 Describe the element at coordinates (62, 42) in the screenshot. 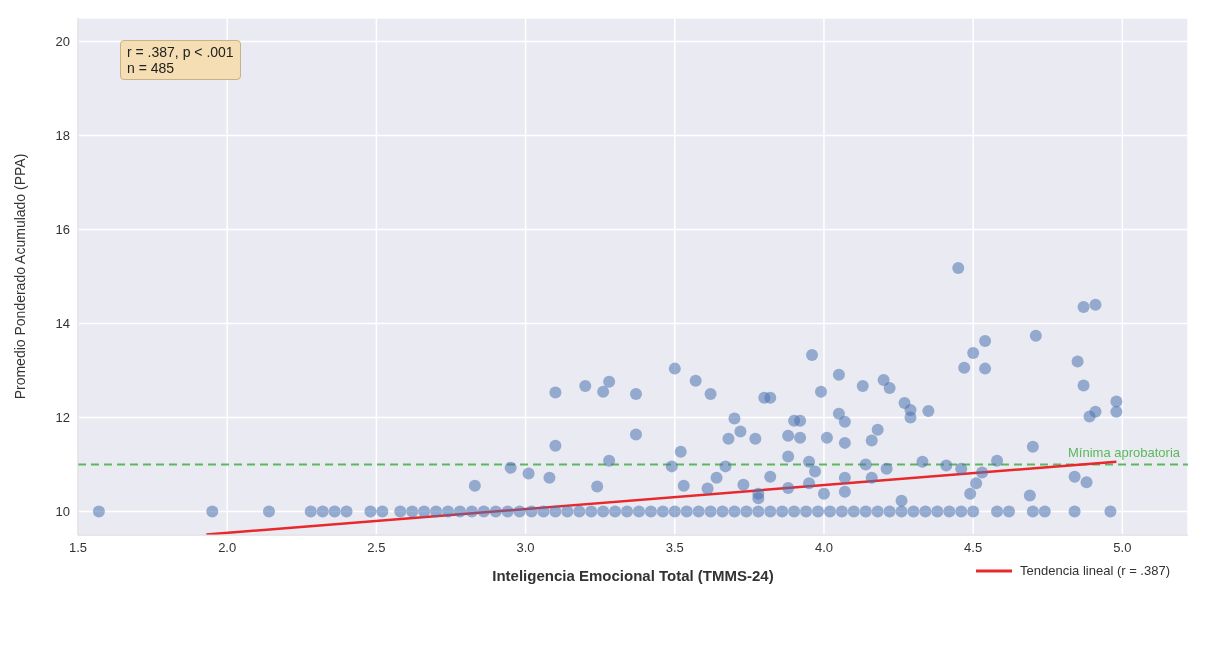

I see `y-tick-label: 20` at that location.